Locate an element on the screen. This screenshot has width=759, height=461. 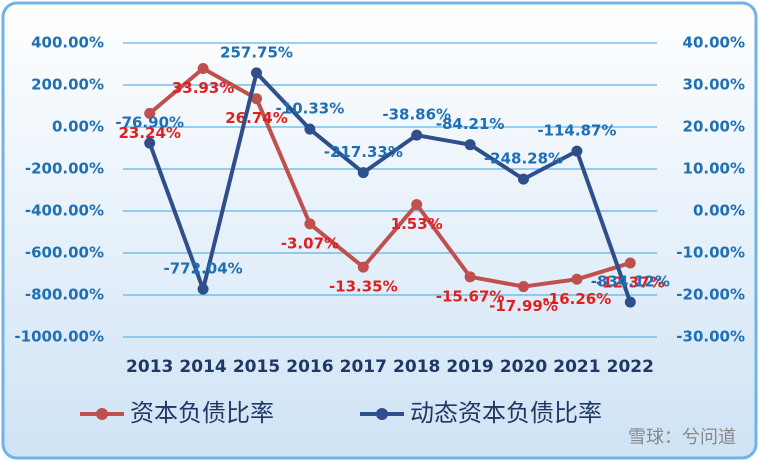
x-tick-label: 2016 is located at coordinates (309, 367).